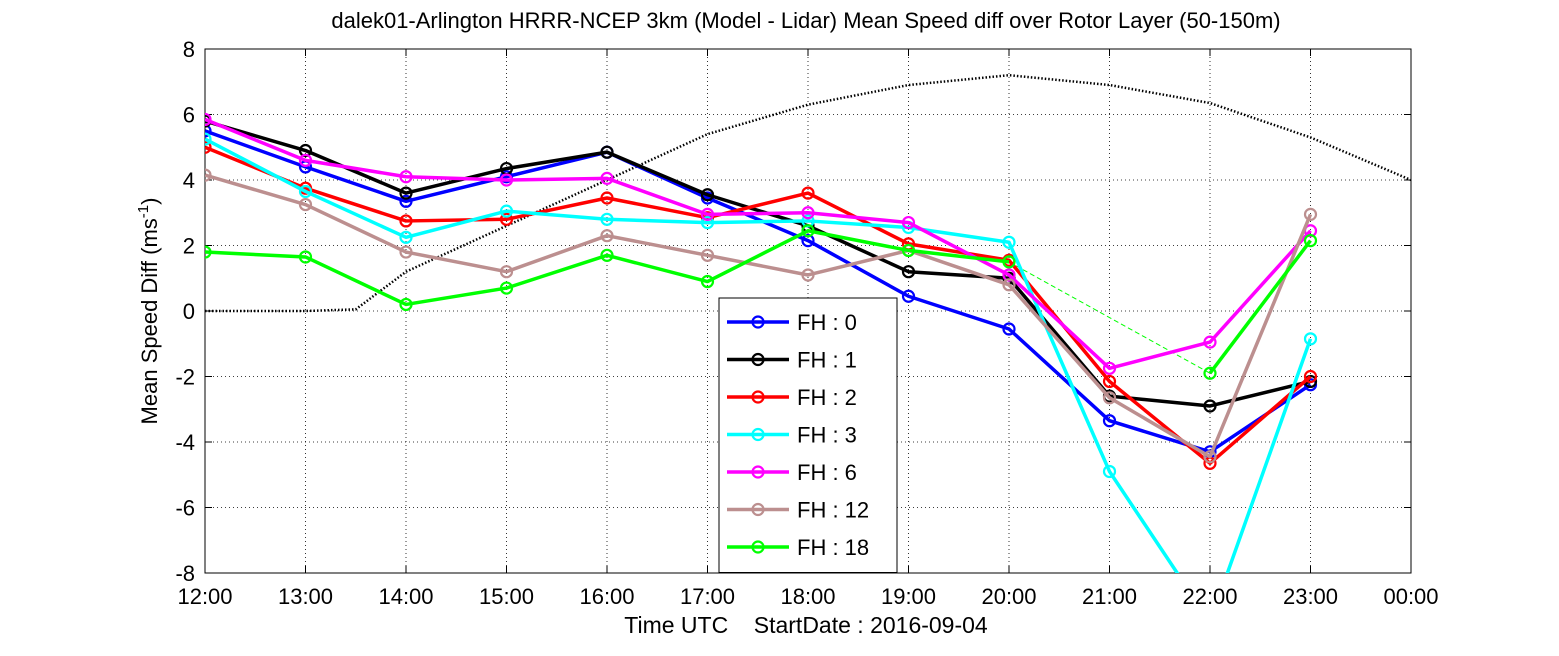 The image size is (1559, 656). I want to click on y-axis-label: Mean Speed Diff (ms-1), so click(148, 311).